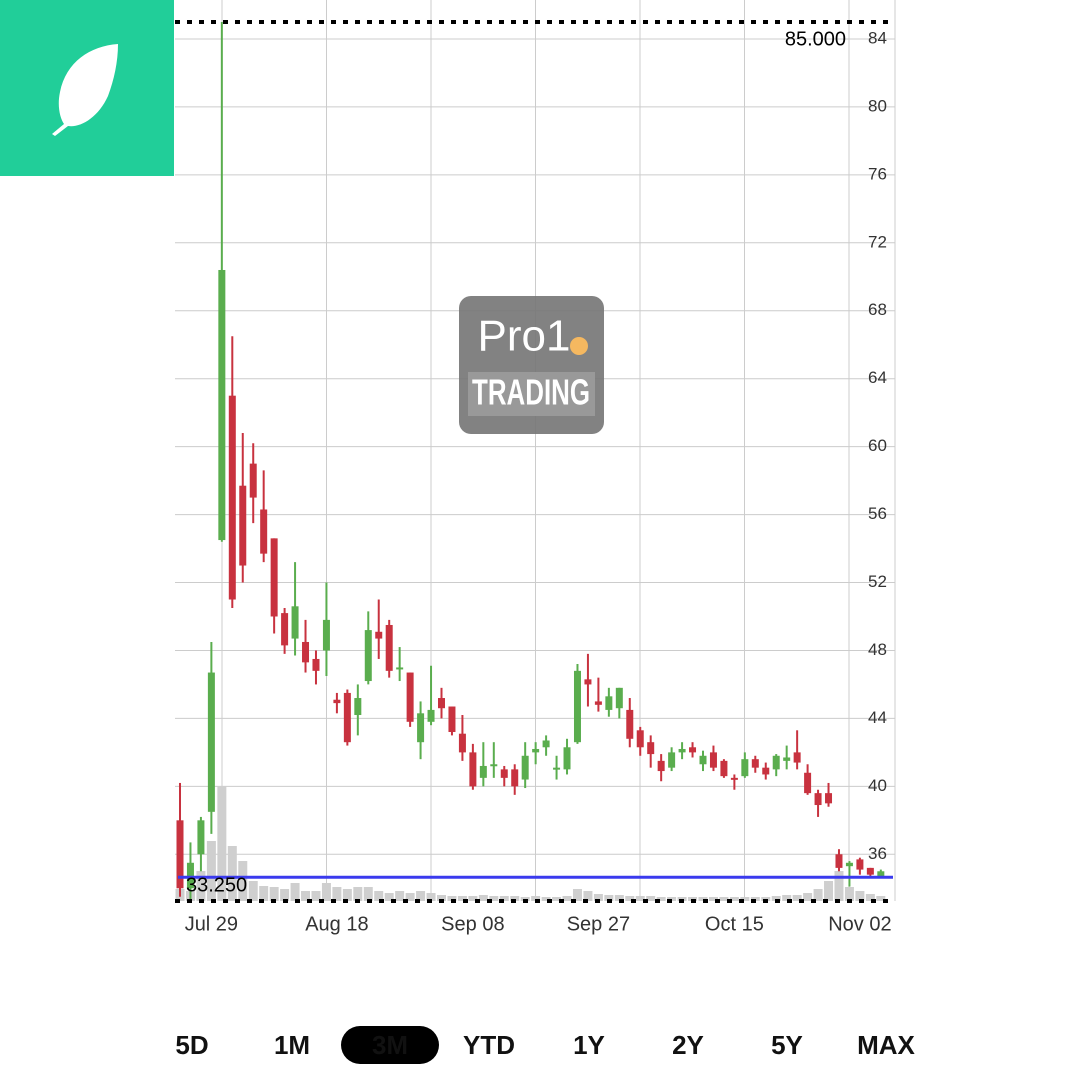  I want to click on y-tick-label: 68, so click(877, 309).